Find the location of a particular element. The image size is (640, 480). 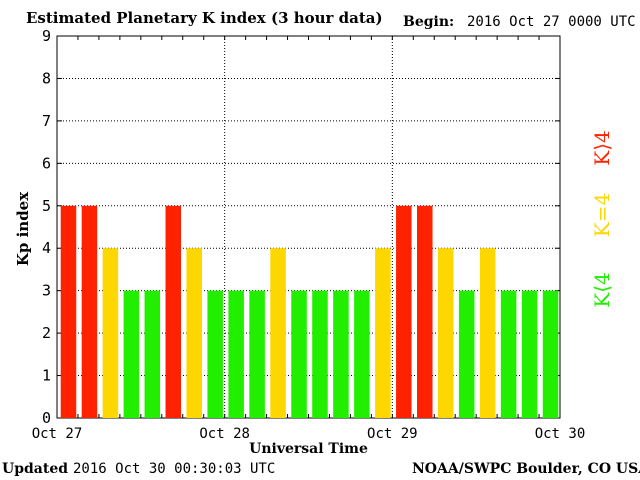

x-tick-label: Oct 28 is located at coordinates (224, 434).